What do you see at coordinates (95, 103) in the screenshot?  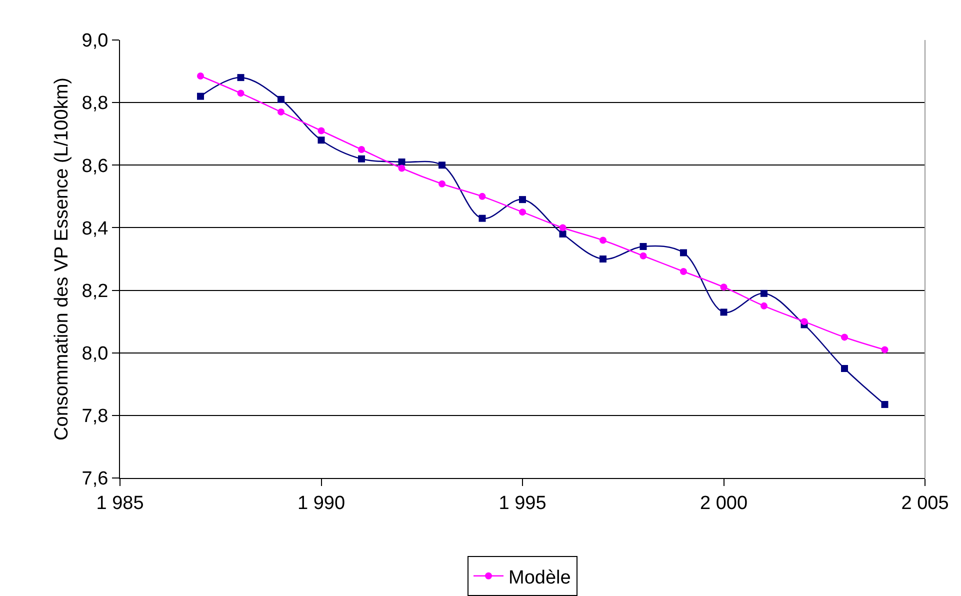 I see `y-tick-label: 8,8` at bounding box center [95, 103].